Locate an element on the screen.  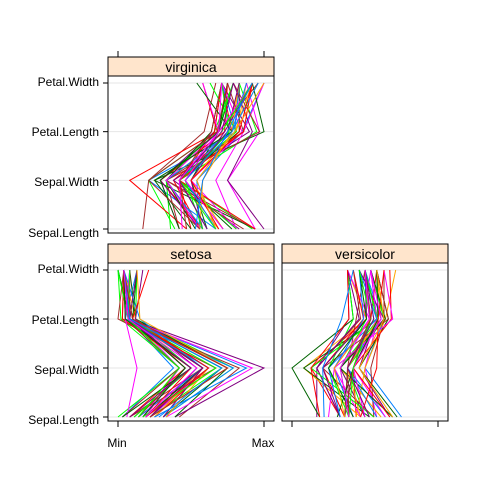
panel-border-virginica is located at coordinates (191, 154).